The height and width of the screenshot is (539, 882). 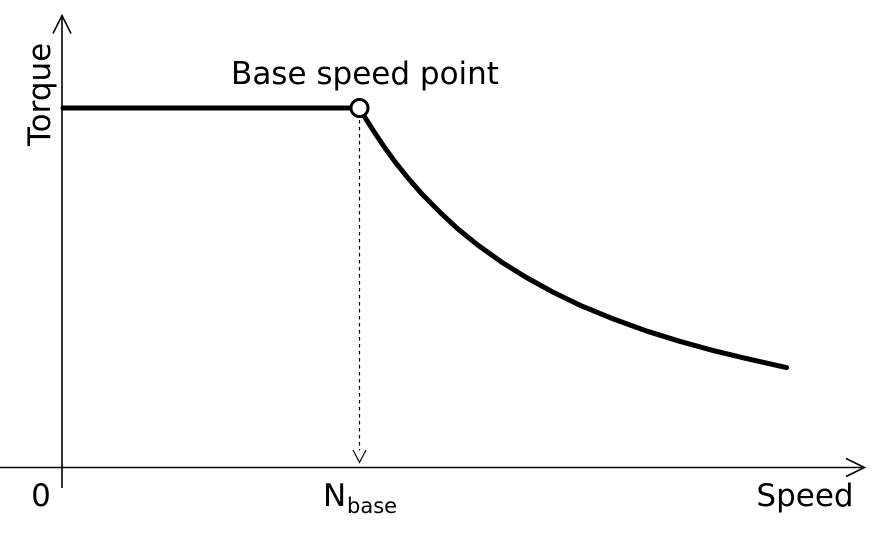 What do you see at coordinates (804, 496) in the screenshot?
I see `x-axis-label: Speed` at bounding box center [804, 496].